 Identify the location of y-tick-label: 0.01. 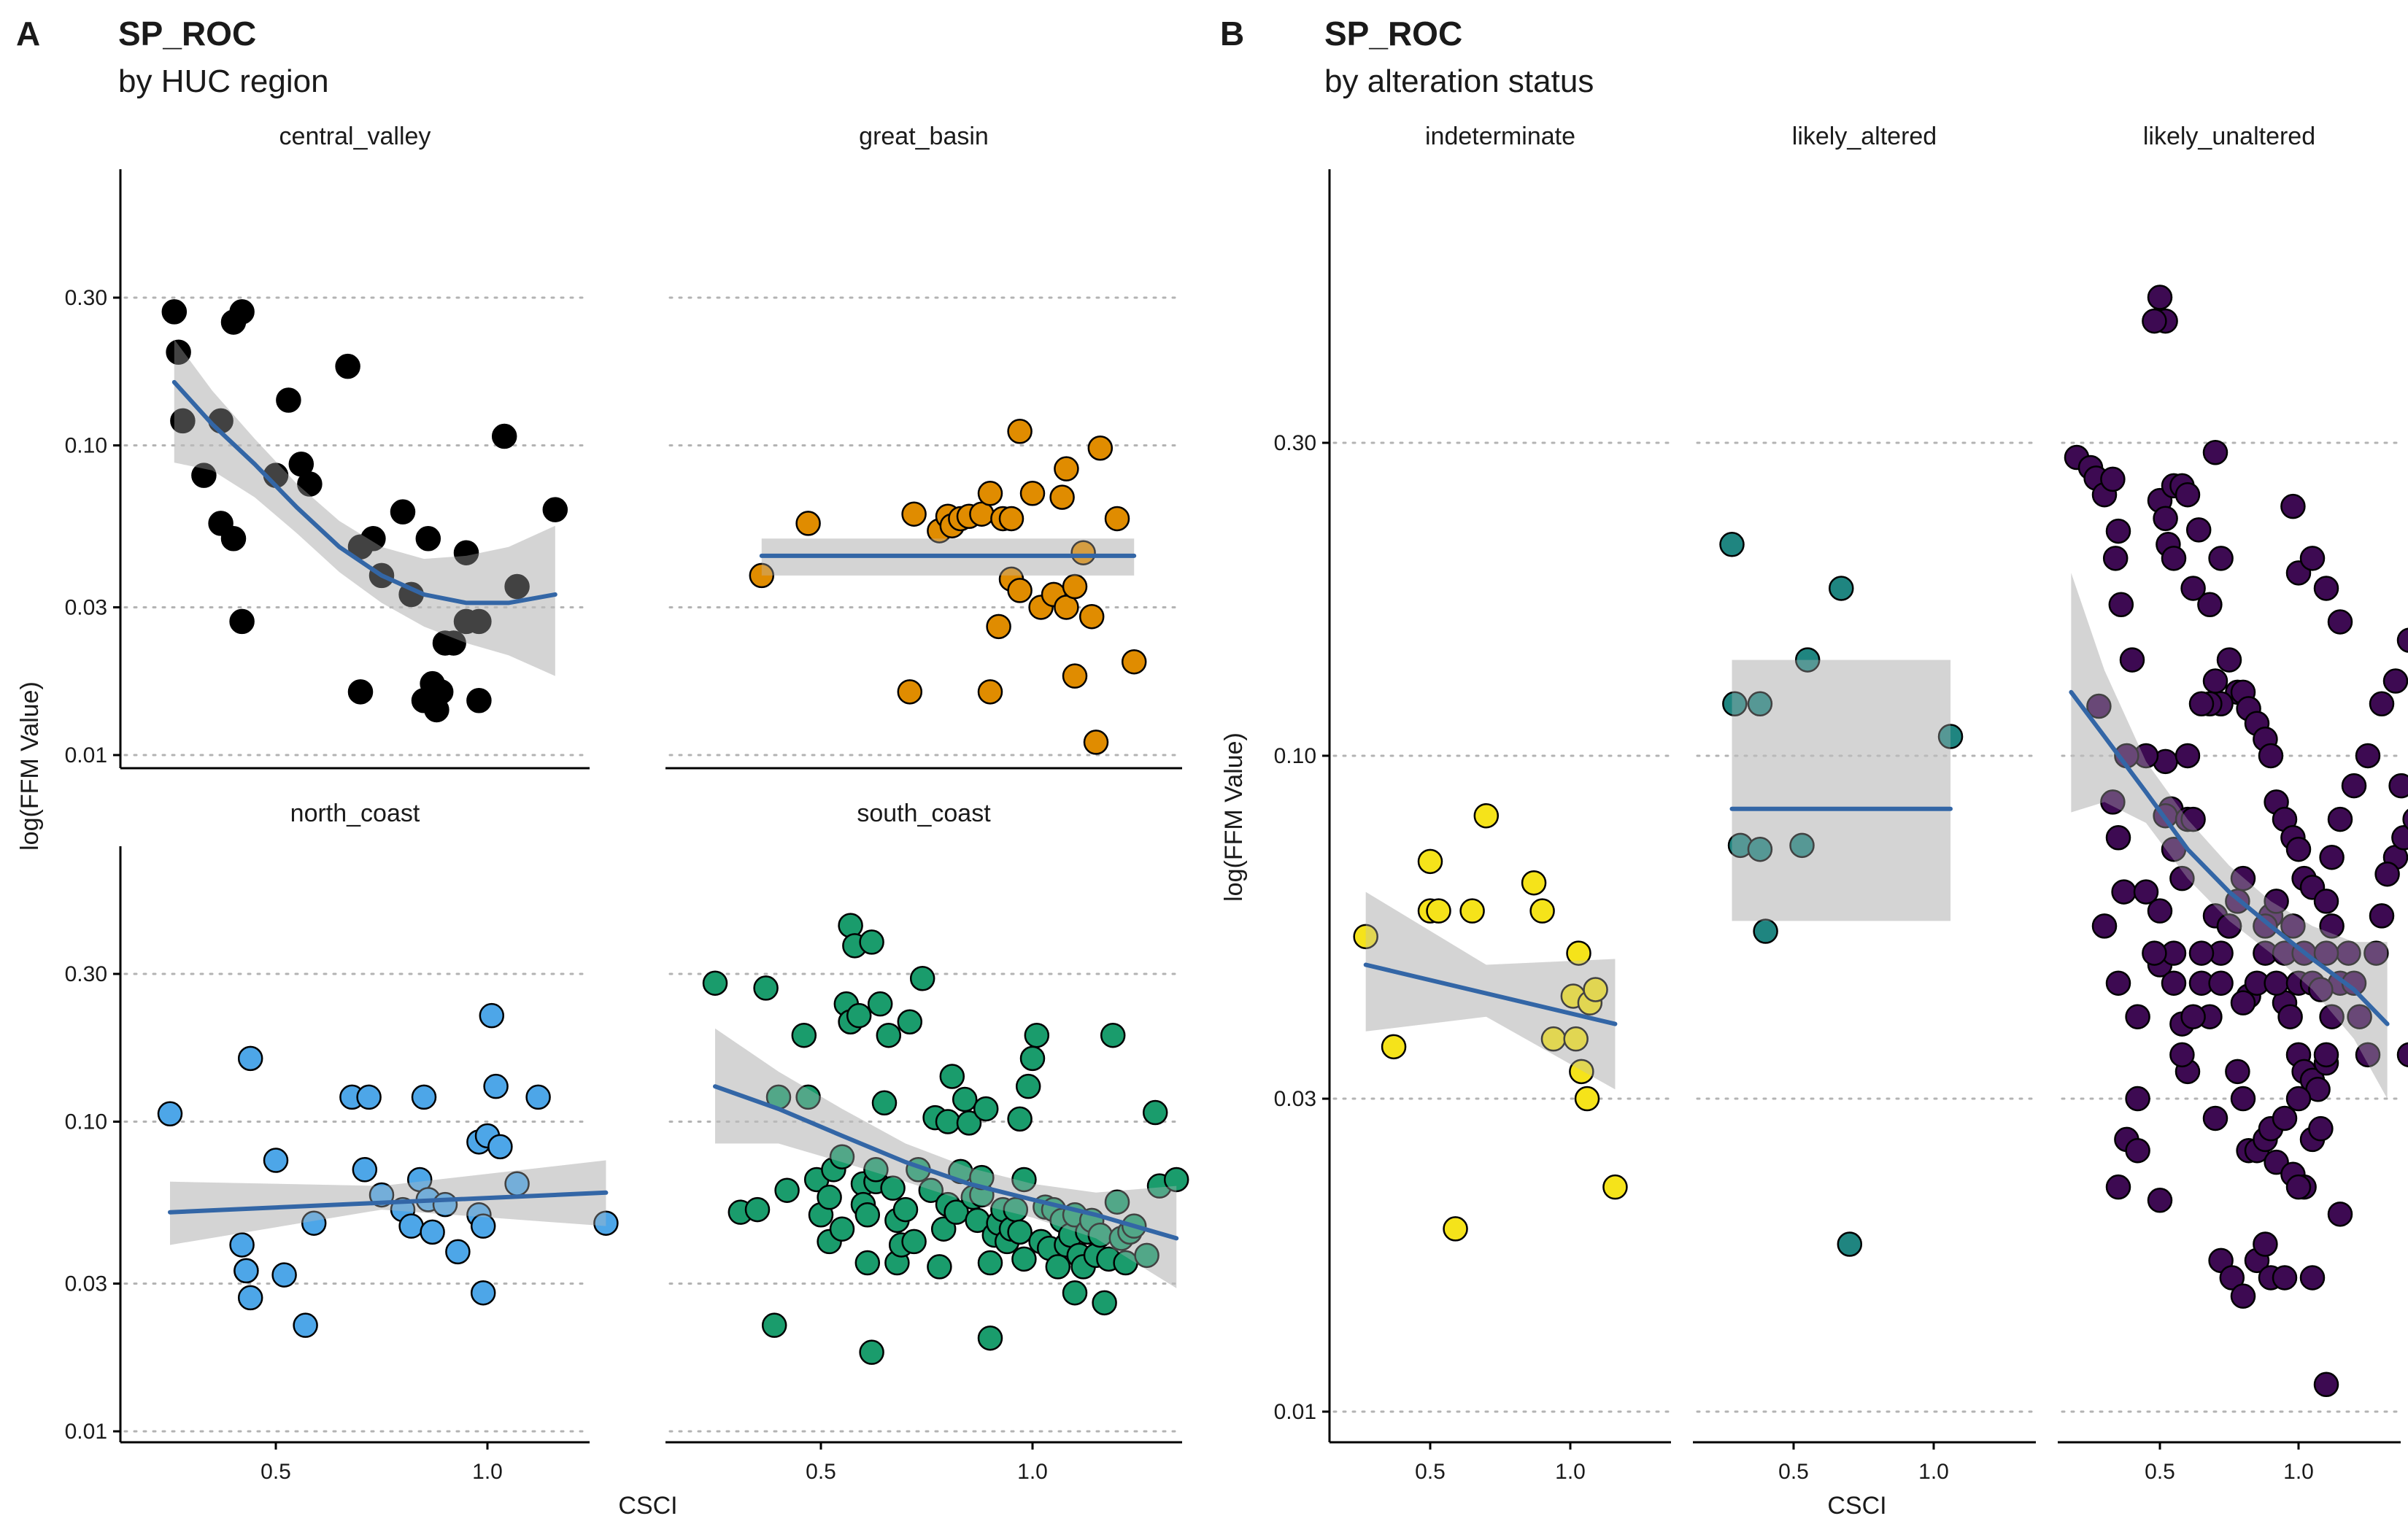
(86, 1432).